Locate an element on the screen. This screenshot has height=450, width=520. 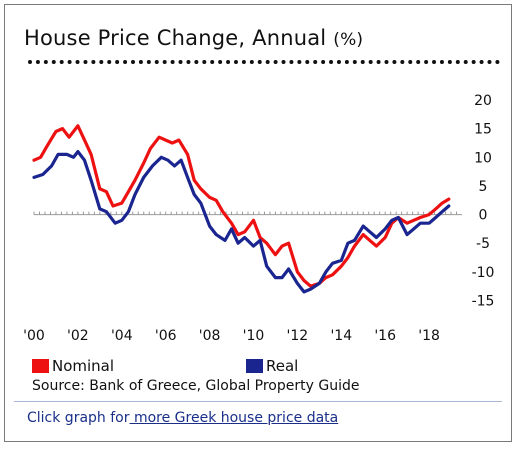
y-tick-label: 10 is located at coordinates (483, 158).